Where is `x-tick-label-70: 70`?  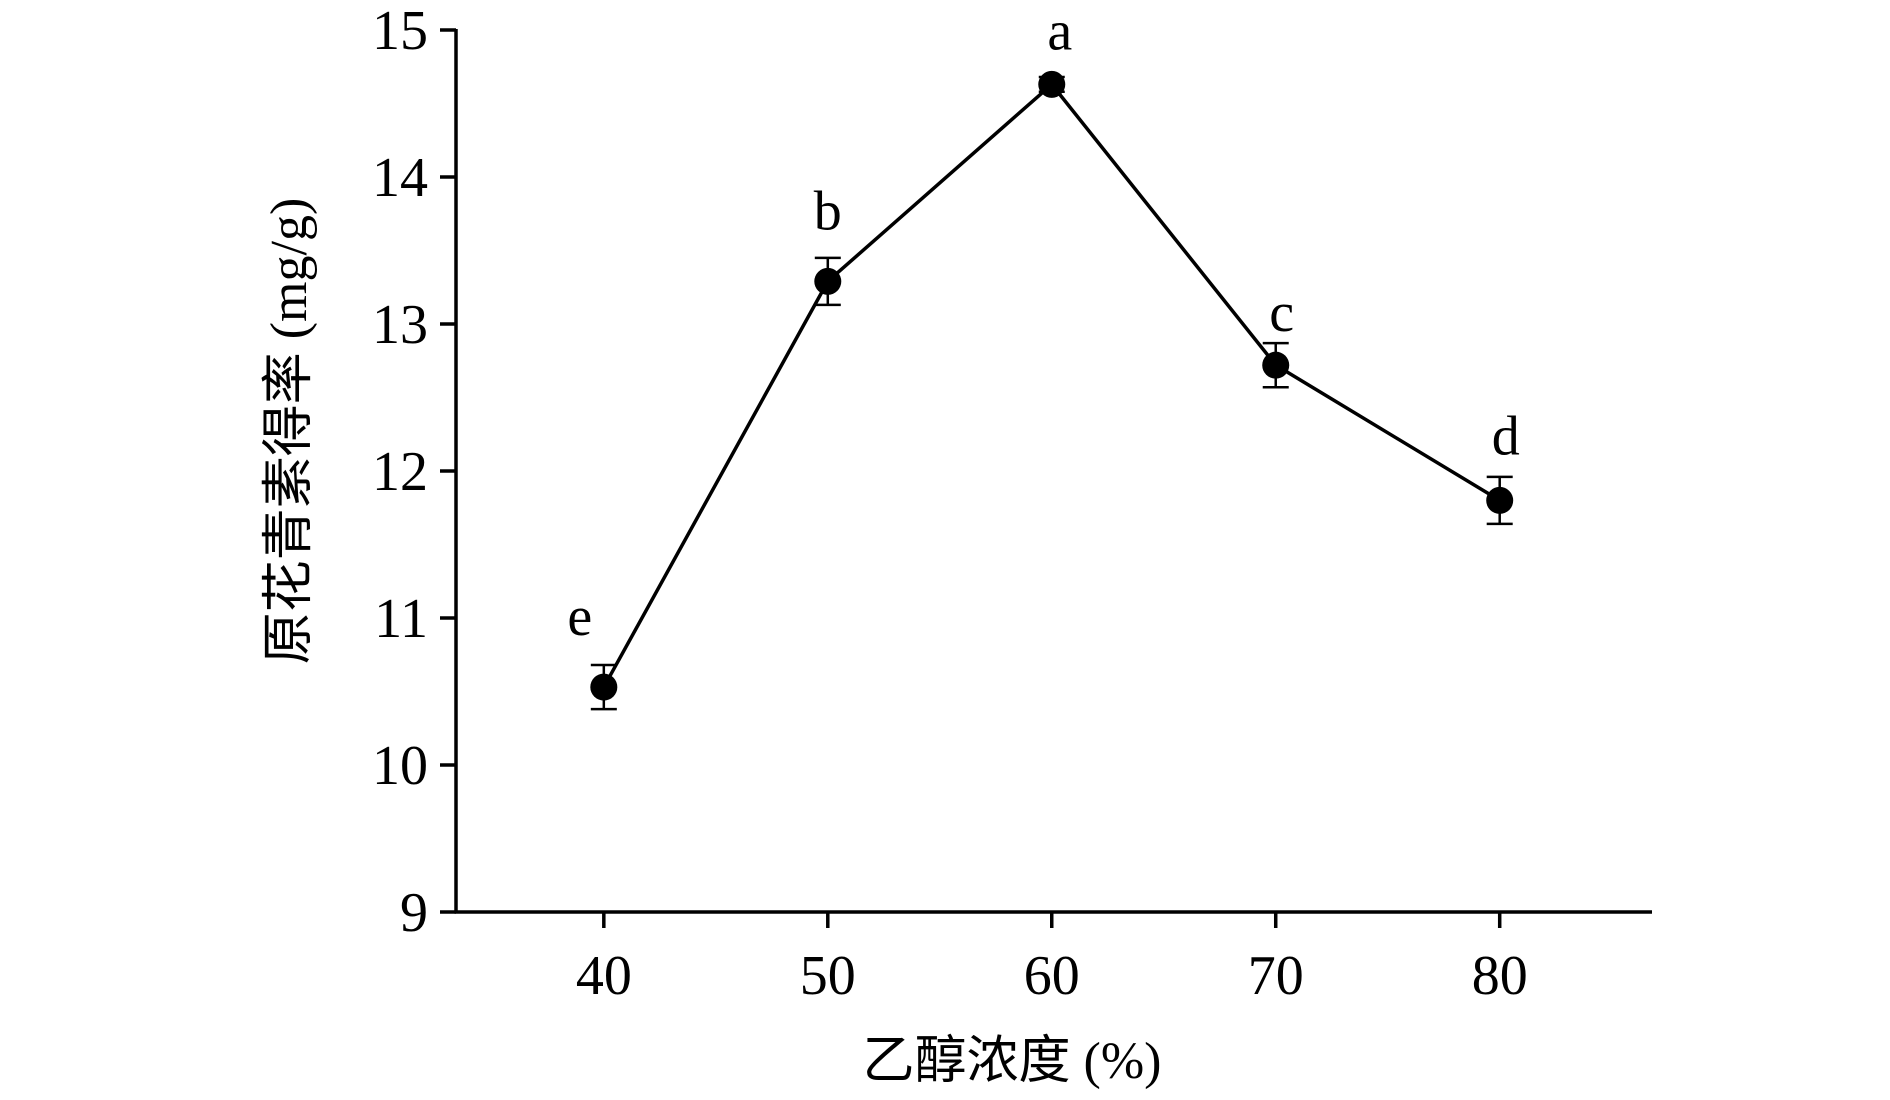 x-tick-label-70: 70 is located at coordinates (1276, 976).